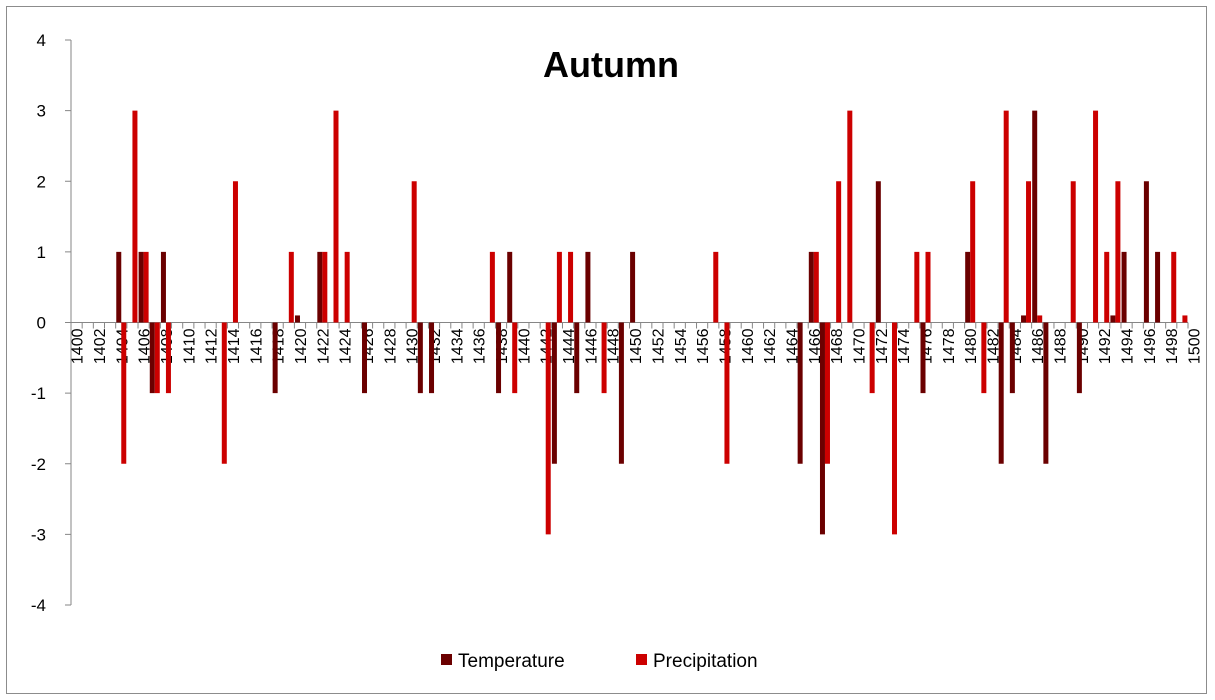 The height and width of the screenshot is (700, 1215). What do you see at coordinates (611, 64) in the screenshot?
I see `chart-title: Autumn` at bounding box center [611, 64].